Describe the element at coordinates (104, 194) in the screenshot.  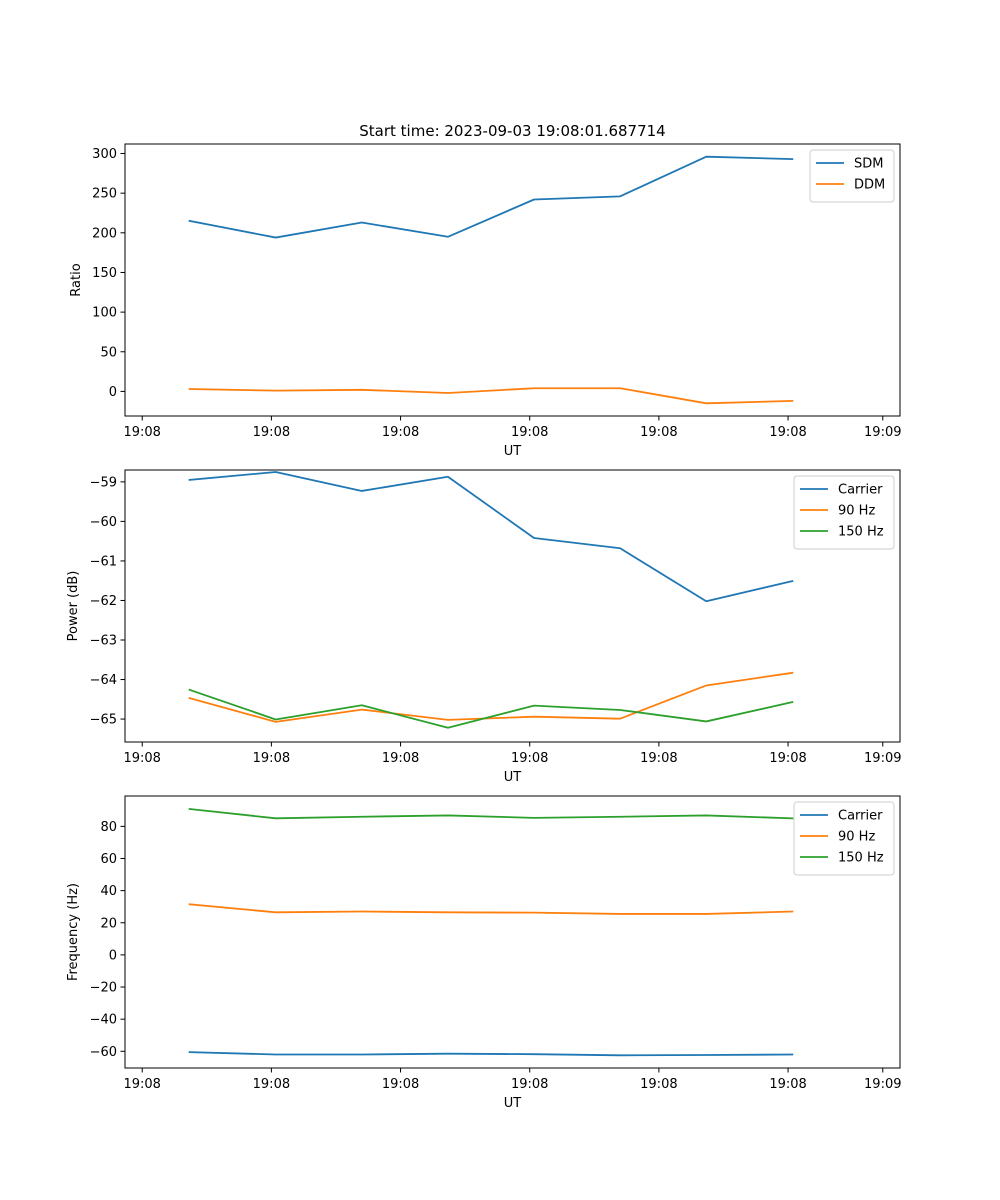
I see `y-tick-label: 250` at that location.